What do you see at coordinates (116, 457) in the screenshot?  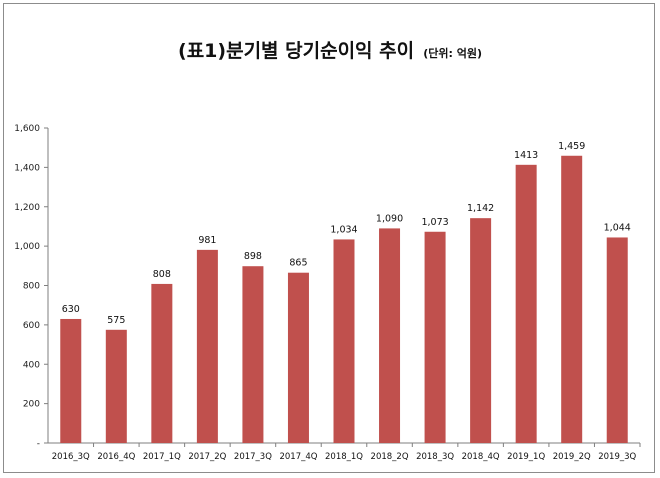 I see `x-tick-label: 2016_4Q` at bounding box center [116, 457].